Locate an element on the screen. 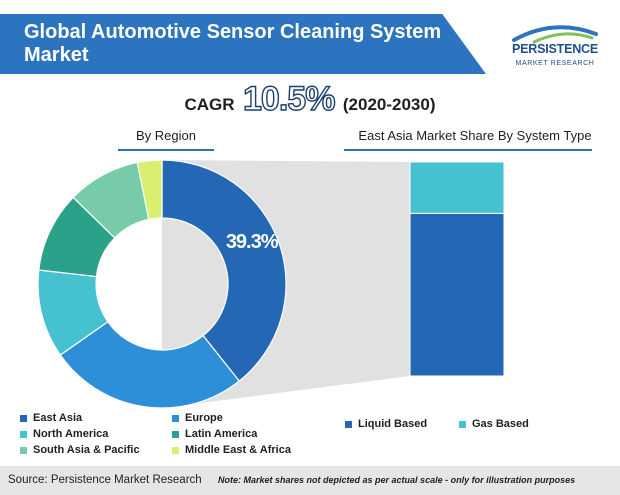 This screenshot has height=495, width=620. brand-logo: PERSISTENCE MARKET RESEARCH is located at coordinates (555, 49).